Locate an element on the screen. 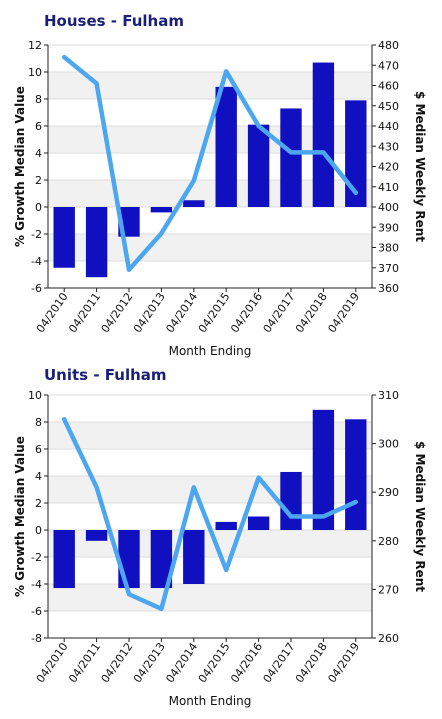 This screenshot has height=719, width=442. y2-tick-label: 370 is located at coordinates (388, 268).